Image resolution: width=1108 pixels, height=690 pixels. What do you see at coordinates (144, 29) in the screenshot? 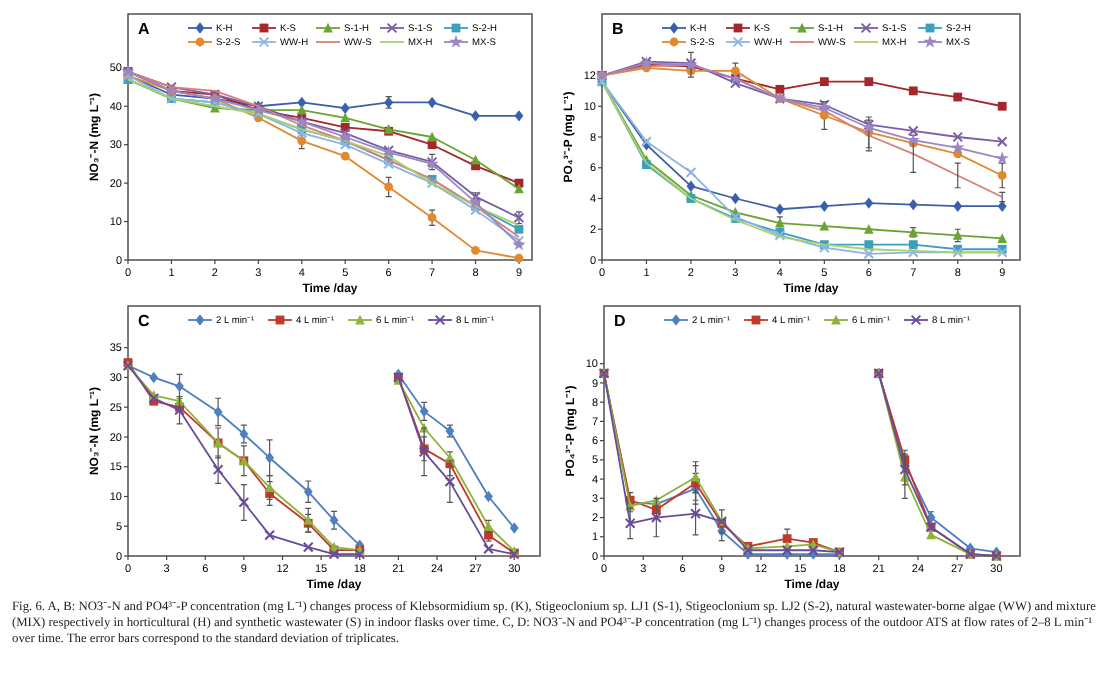
I see `chart-title: A` at bounding box center [144, 29].